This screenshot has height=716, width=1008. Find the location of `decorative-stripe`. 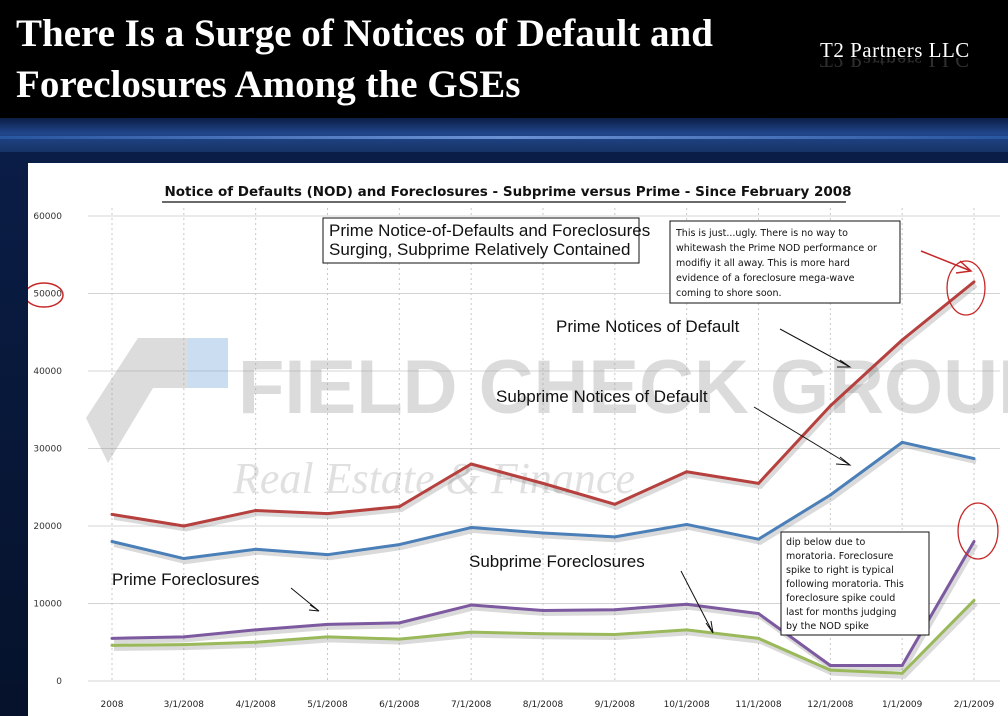

decorative-stripe is located at coordinates (504, 137).